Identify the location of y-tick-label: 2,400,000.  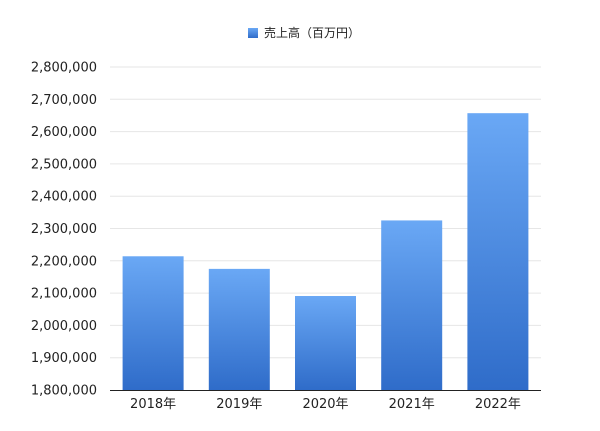
(64, 197).